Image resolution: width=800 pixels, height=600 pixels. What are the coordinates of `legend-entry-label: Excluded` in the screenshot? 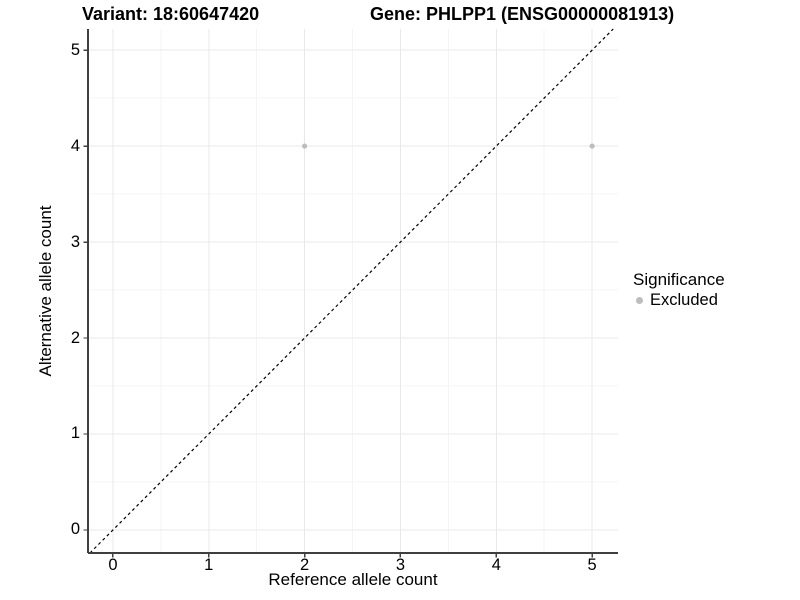 It's located at (684, 300).